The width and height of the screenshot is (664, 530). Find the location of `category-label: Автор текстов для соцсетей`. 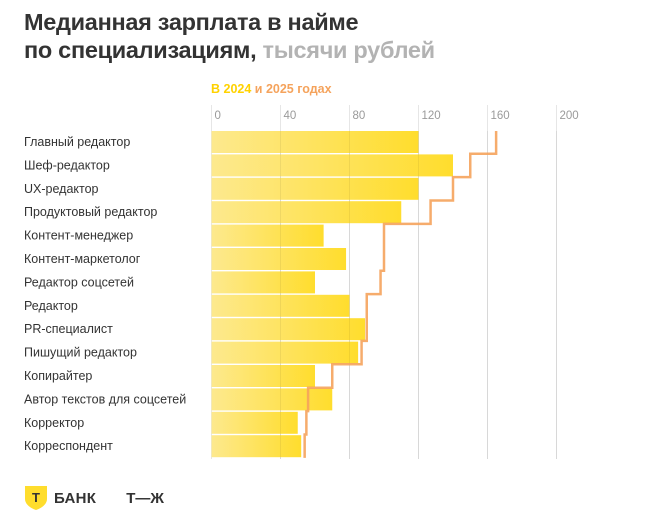

category-label: Автор текстов для соцсетей is located at coordinates (105, 399).